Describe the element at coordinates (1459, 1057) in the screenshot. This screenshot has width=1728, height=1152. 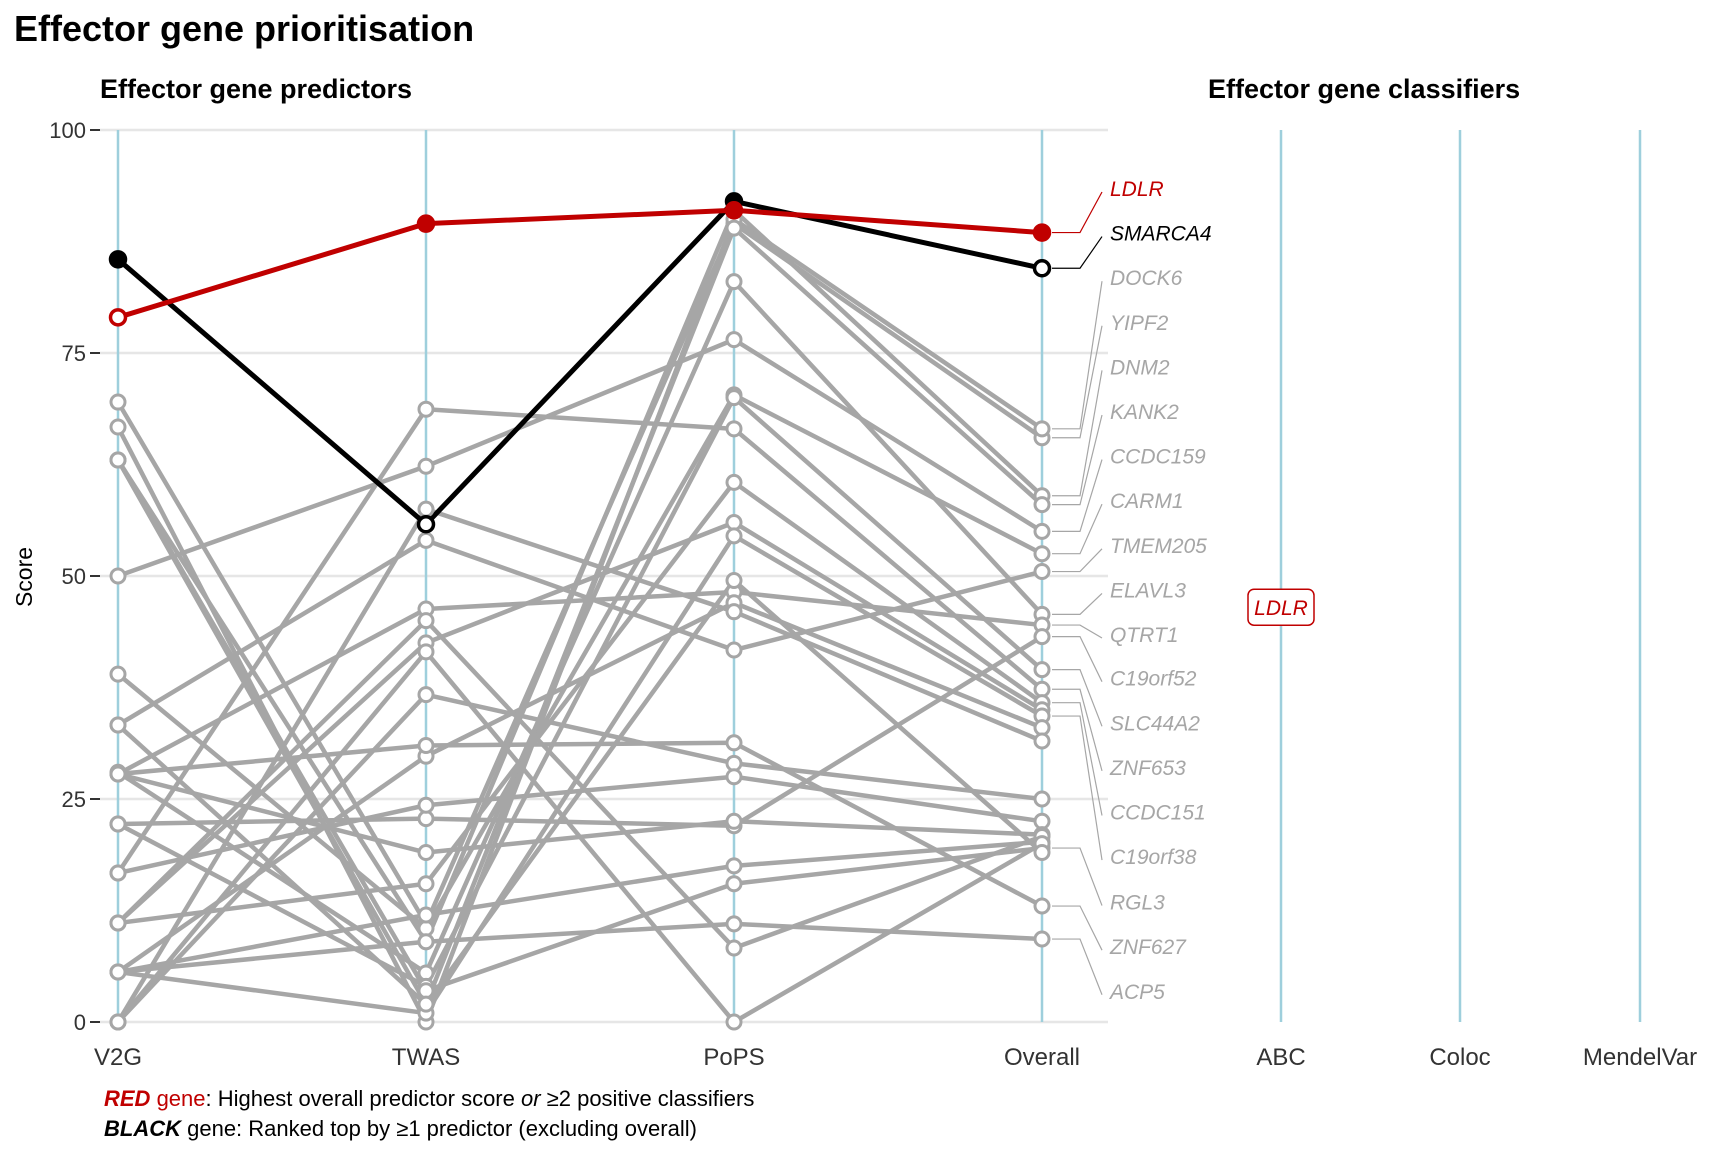
I see `classifier-label: Coloc` at that location.